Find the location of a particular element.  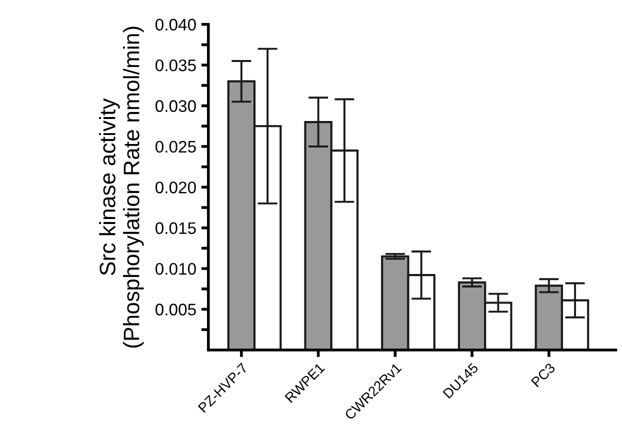

y-tick-label: 0.040 is located at coordinates (176, 24).